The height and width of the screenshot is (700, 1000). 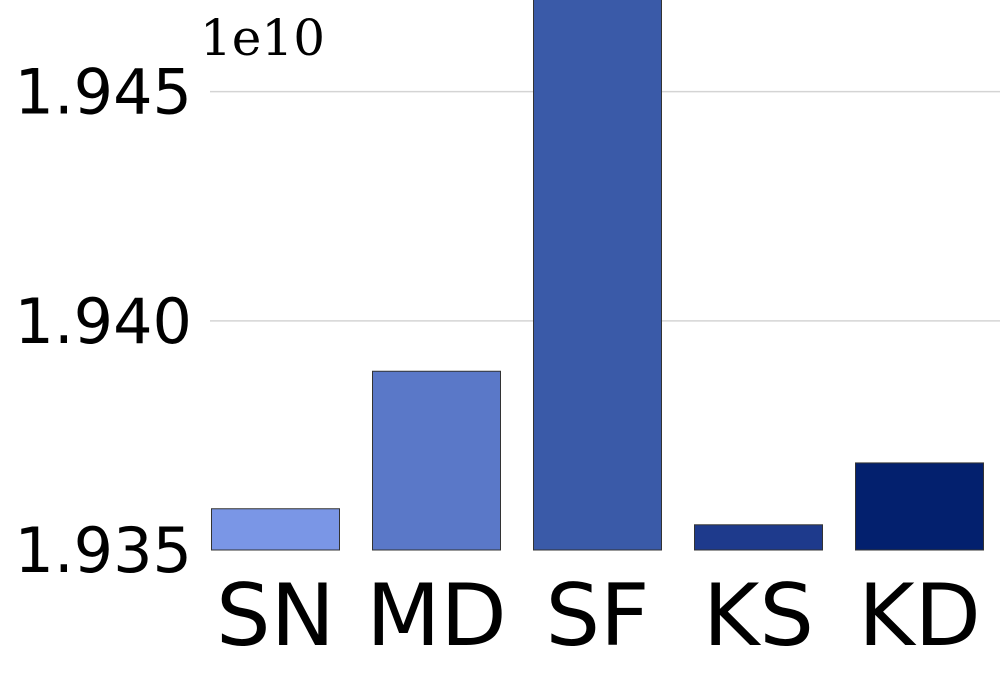 What do you see at coordinates (436, 616) in the screenshot?
I see `x-tick-label-md: MD` at bounding box center [436, 616].